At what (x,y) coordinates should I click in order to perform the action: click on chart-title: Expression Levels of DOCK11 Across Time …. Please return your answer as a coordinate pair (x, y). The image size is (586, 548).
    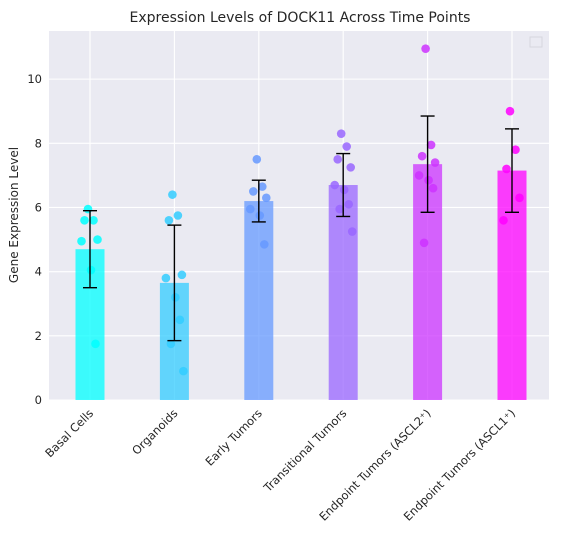
    Looking at the image, I should click on (300, 18).